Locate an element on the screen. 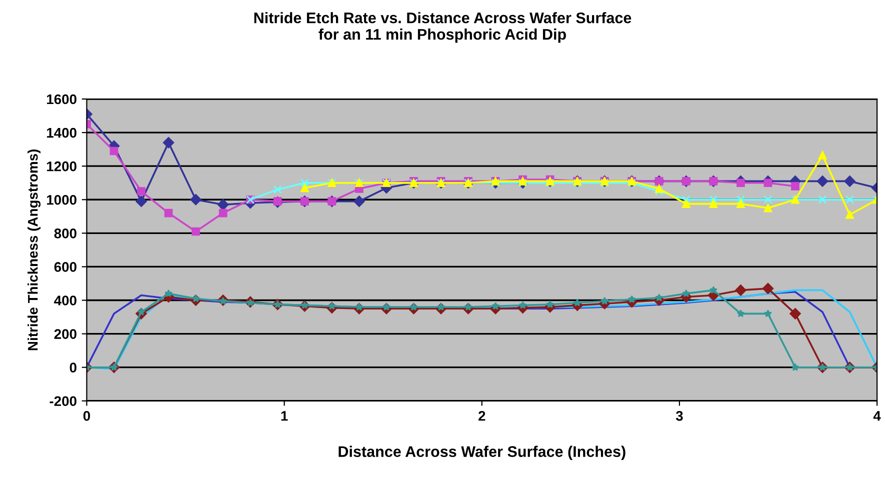  x-tick-label: 1 is located at coordinates (284, 416).